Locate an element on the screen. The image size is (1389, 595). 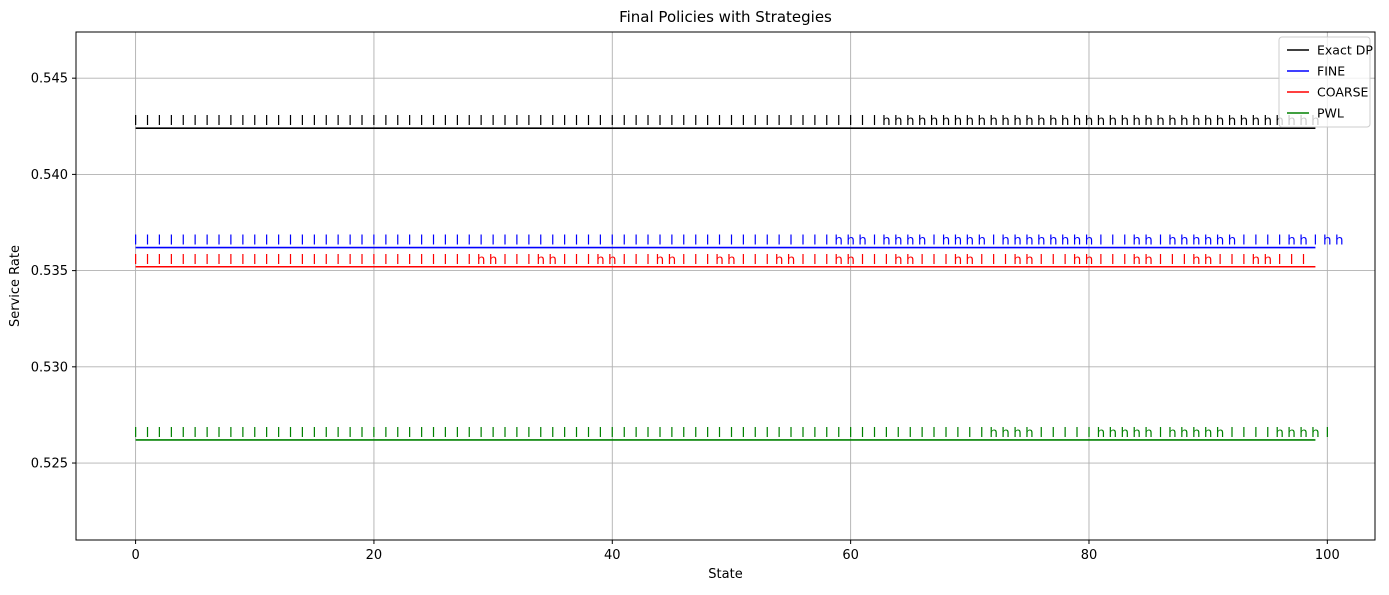
y-tick-label: 0.545 is located at coordinates (49, 79).